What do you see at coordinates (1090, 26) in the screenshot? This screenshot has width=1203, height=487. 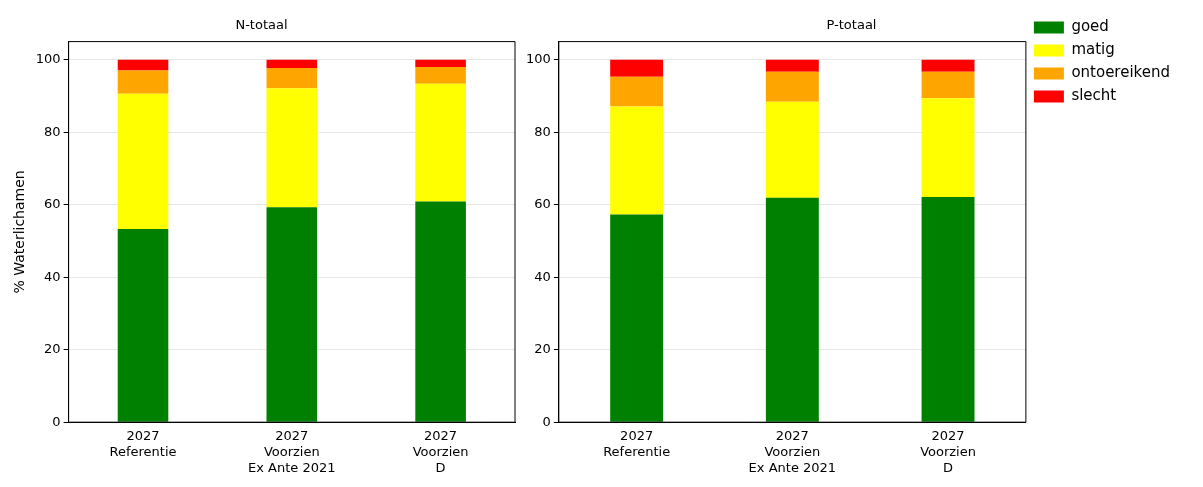 I see `legend-label: goed` at bounding box center [1090, 26].